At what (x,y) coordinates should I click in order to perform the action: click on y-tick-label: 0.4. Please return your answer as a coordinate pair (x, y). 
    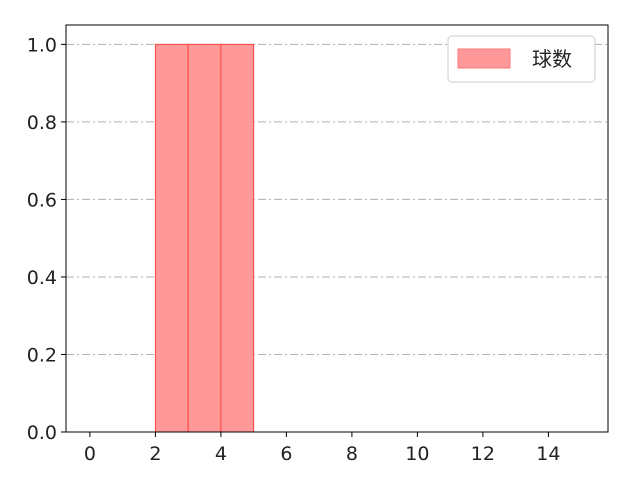
    Looking at the image, I should click on (42, 278).